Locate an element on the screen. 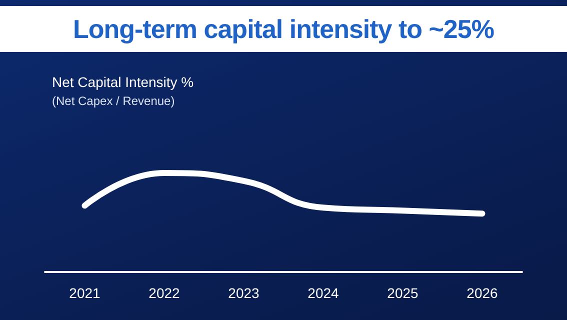 This screenshot has height=320, width=567. x-tick-label: 2021 is located at coordinates (85, 293).